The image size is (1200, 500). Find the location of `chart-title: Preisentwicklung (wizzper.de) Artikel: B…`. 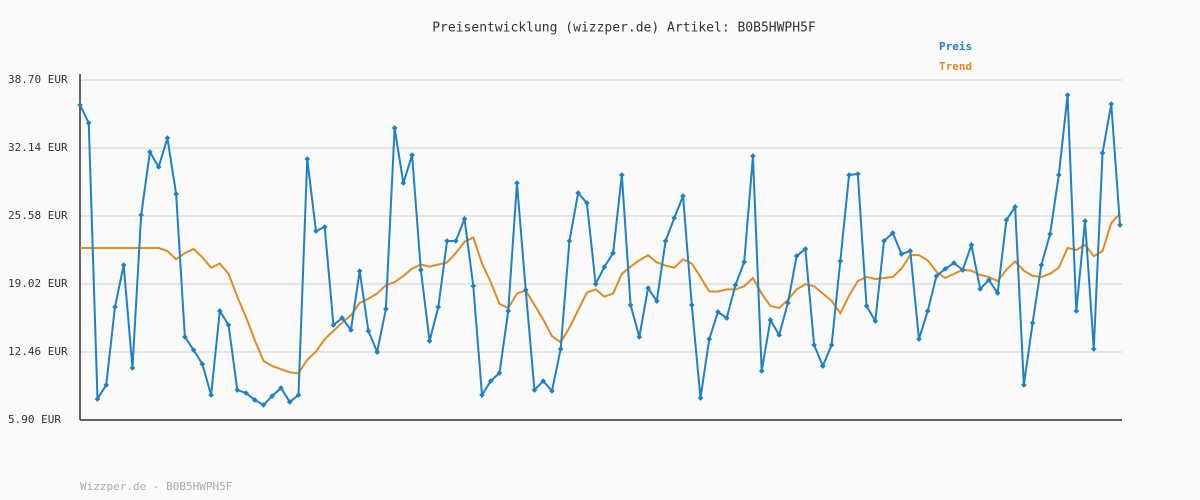

chart-title: Preisentwicklung (wizzper.de) Artikel: B… is located at coordinates (624, 28).